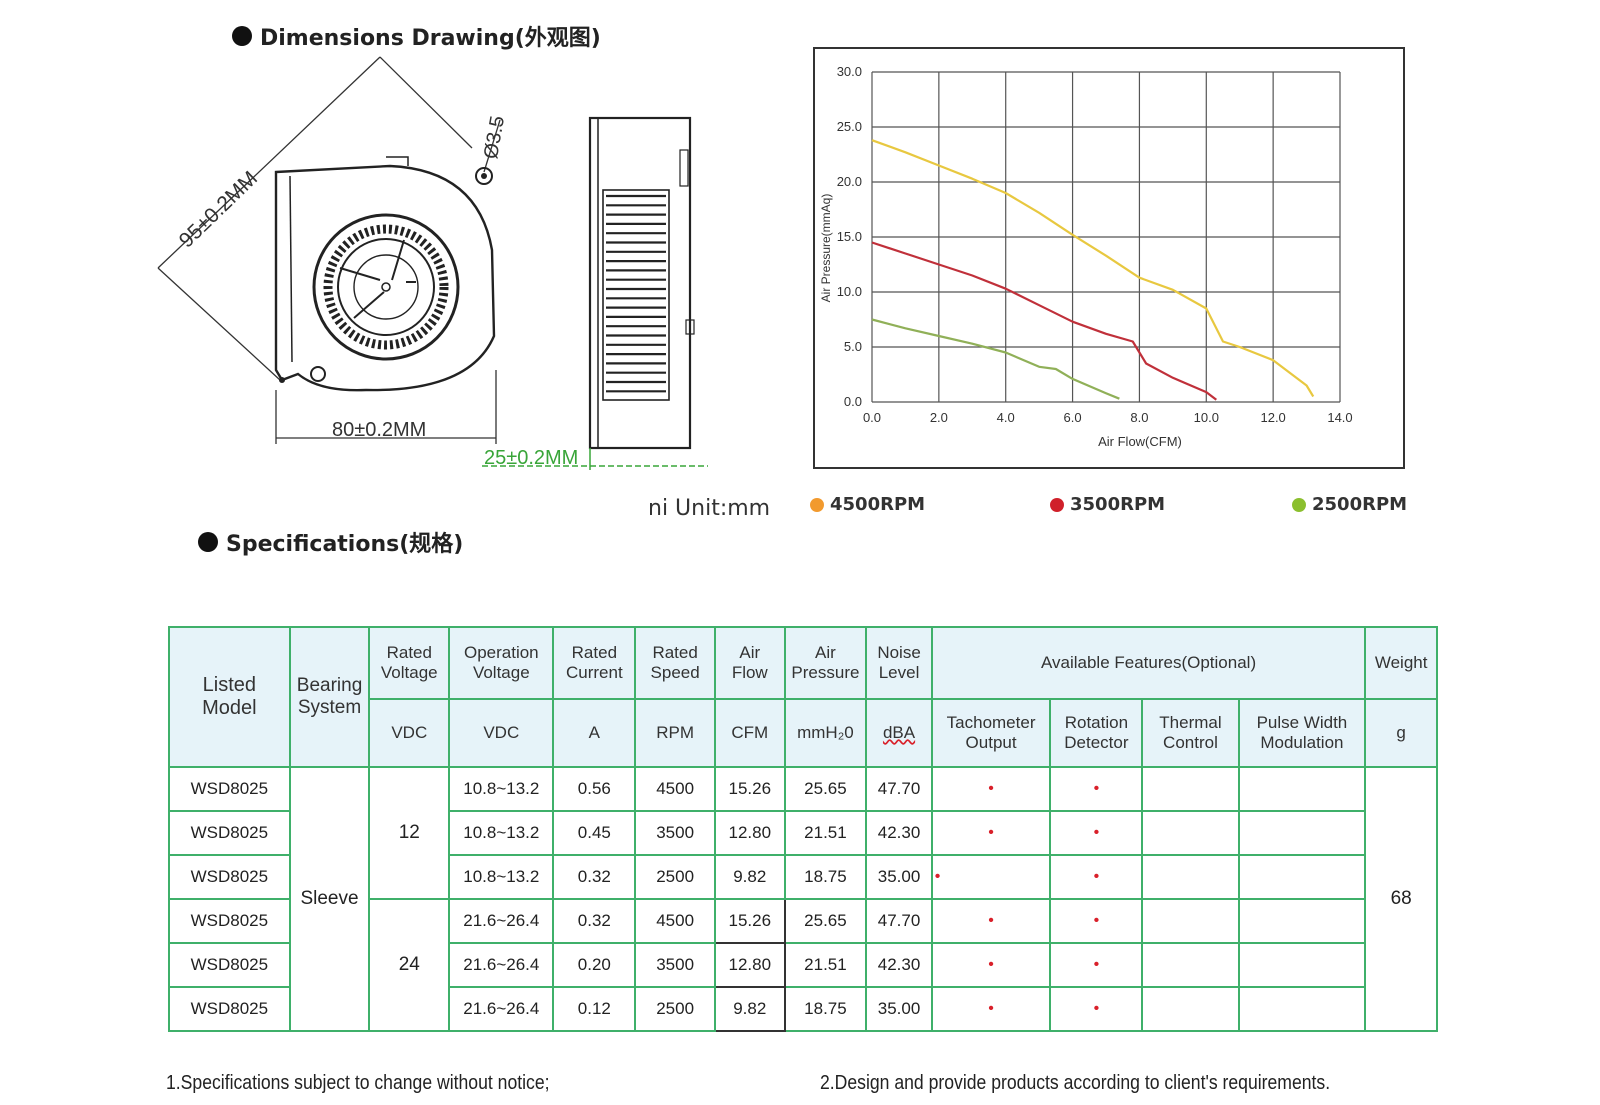 The image size is (1600, 1105). Describe the element at coordinates (208, 542) in the screenshot. I see `bullet-icon` at that location.